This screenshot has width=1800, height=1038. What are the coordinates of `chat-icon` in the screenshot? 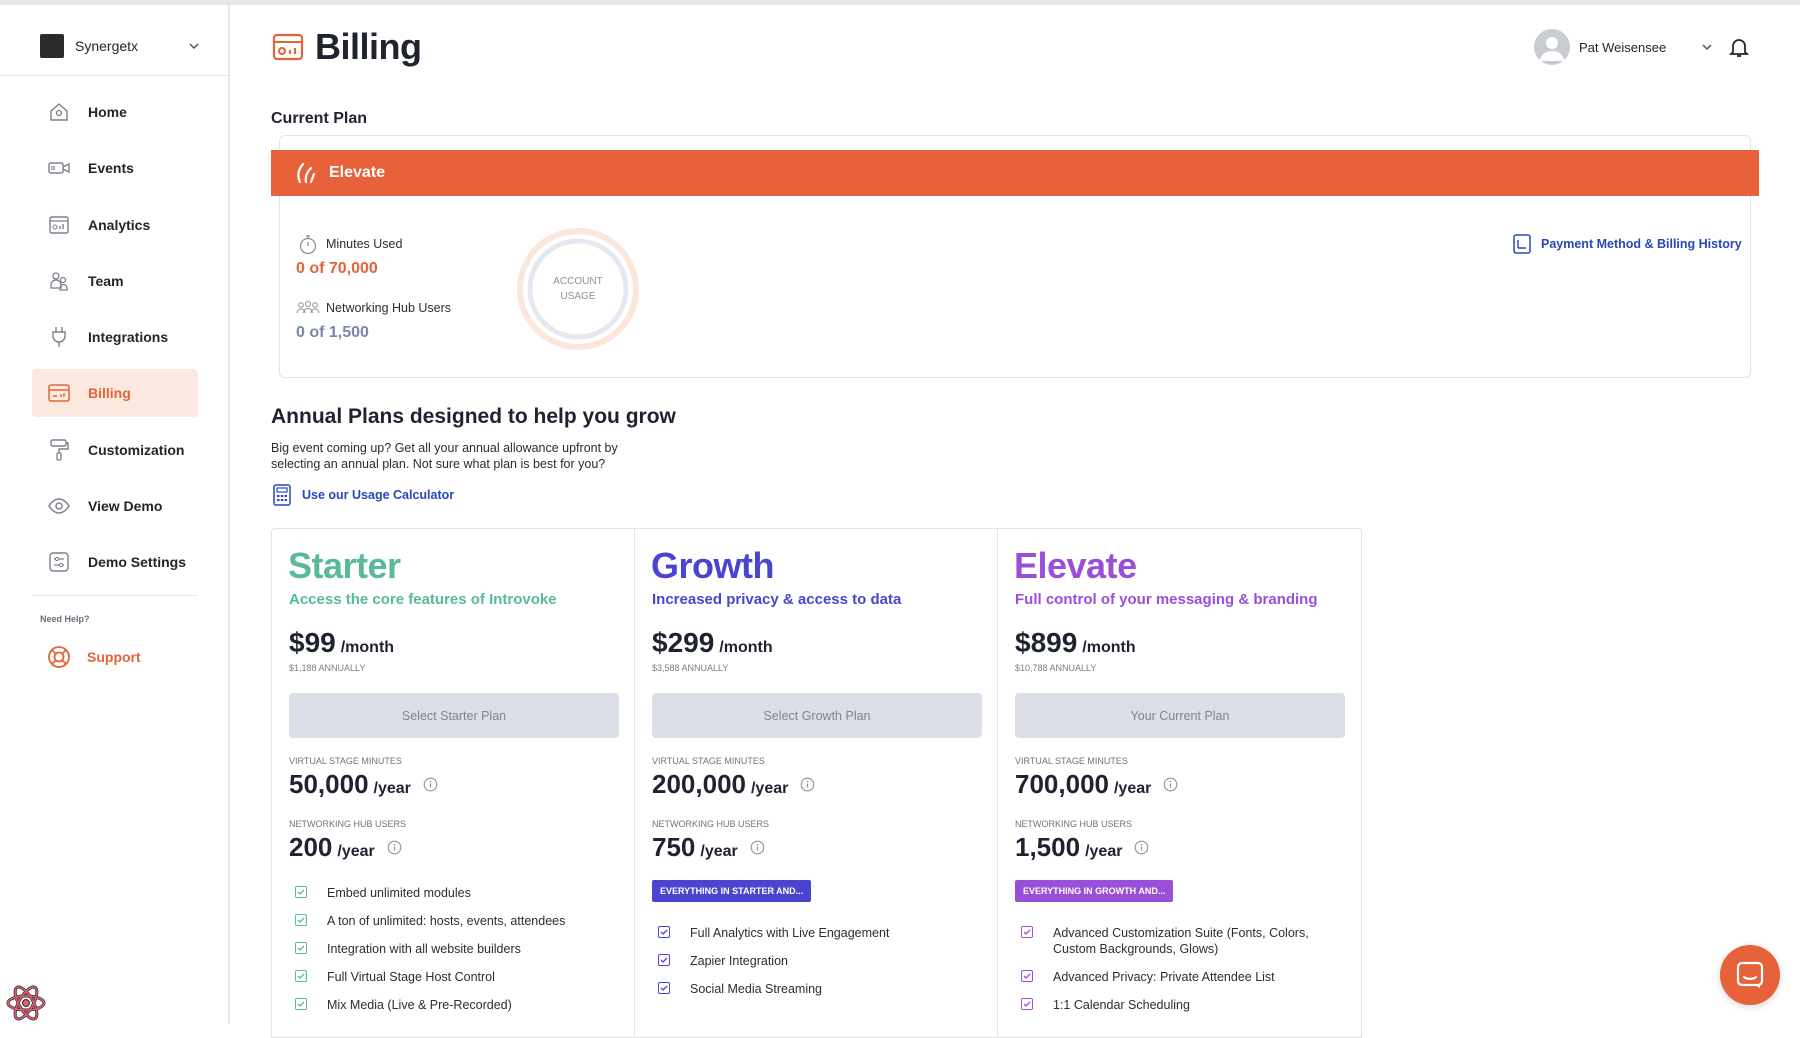 It's located at (1750, 974).